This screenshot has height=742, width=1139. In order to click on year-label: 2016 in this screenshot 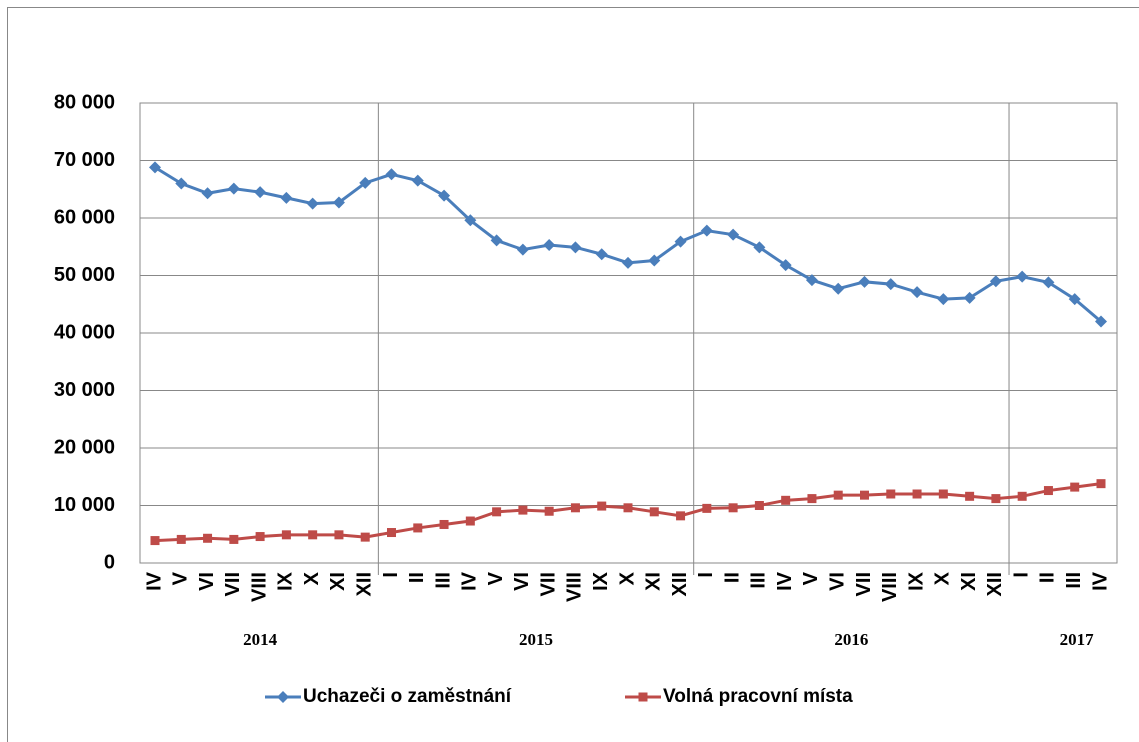, I will do `click(851, 639)`.